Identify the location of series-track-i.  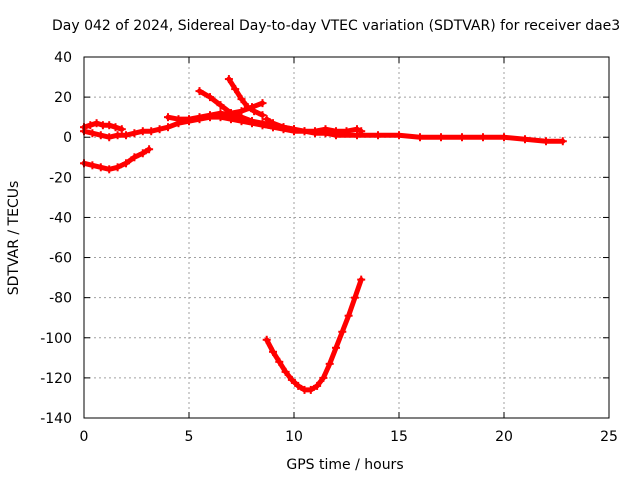
(314, 334).